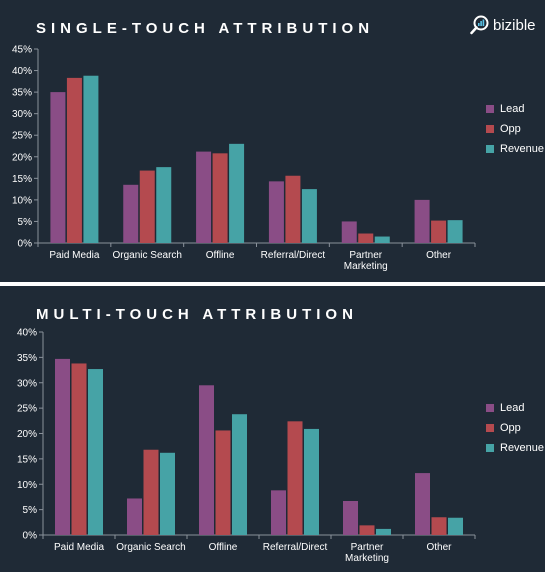  Describe the element at coordinates (479, 25) in the screenshot. I see `magnifier-logo-icon` at that location.